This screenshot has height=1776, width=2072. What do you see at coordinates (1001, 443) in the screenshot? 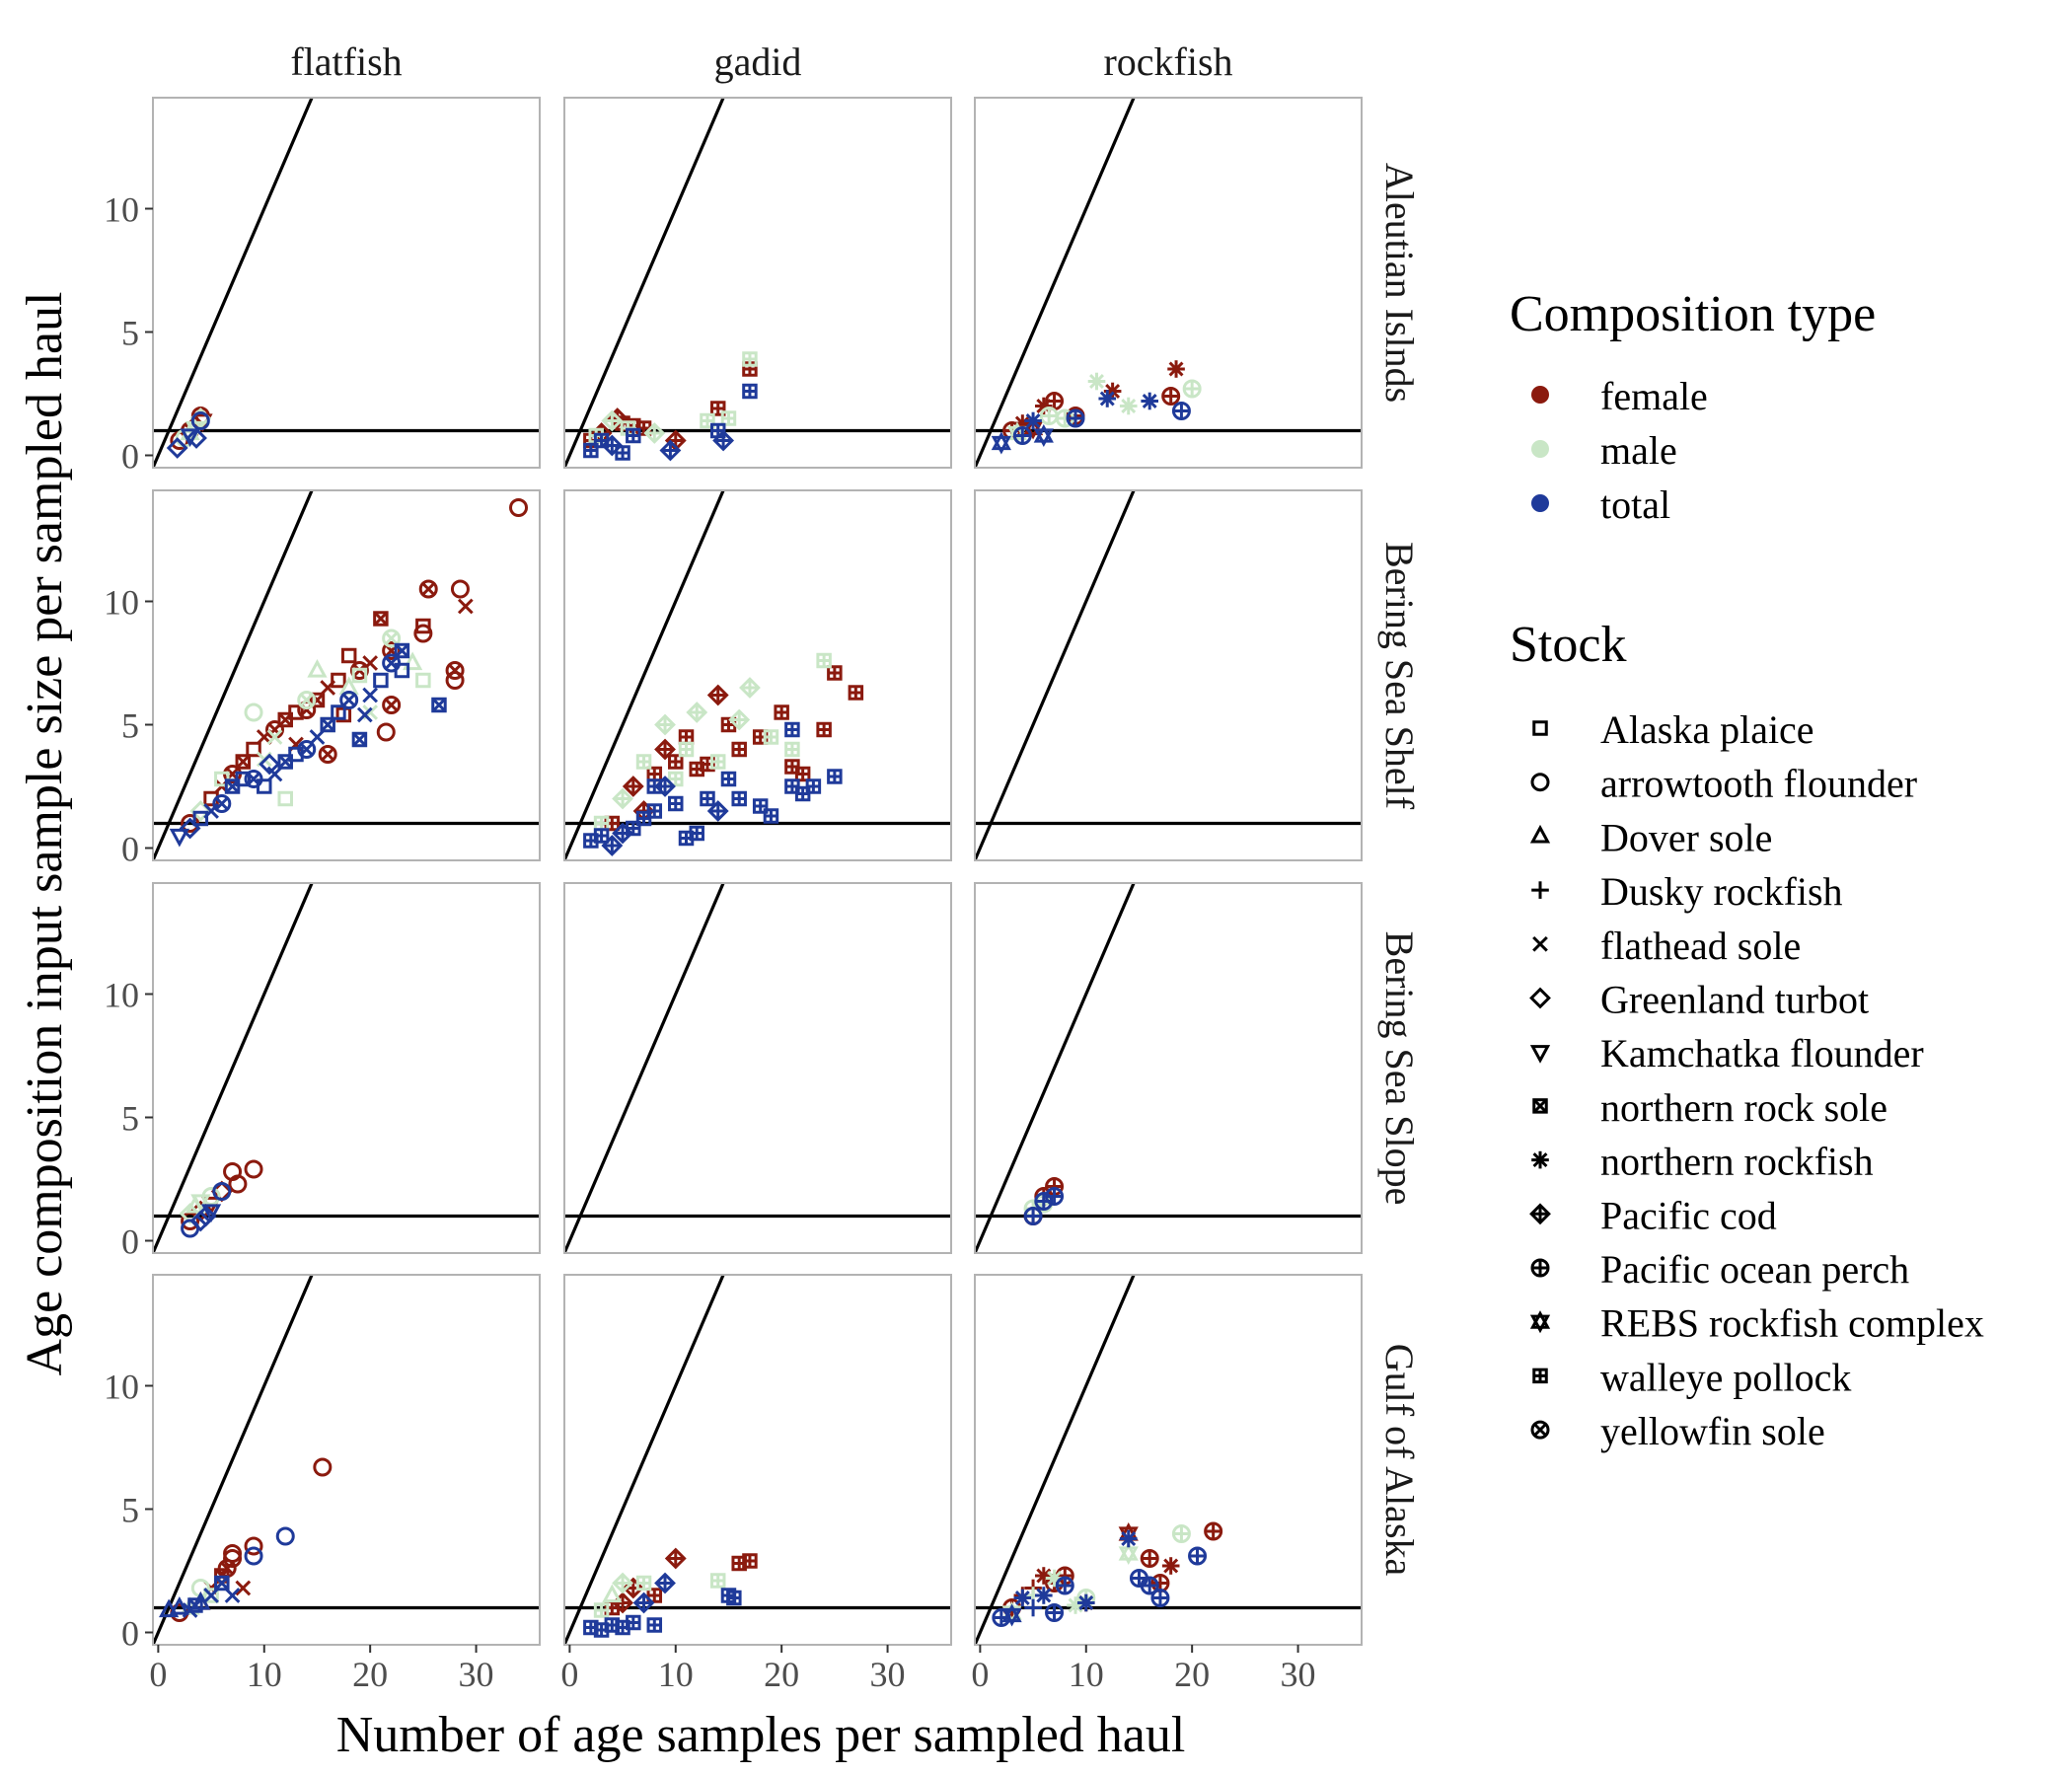
I see `data-point-total-rebs-rockfish-complex` at bounding box center [1001, 443].